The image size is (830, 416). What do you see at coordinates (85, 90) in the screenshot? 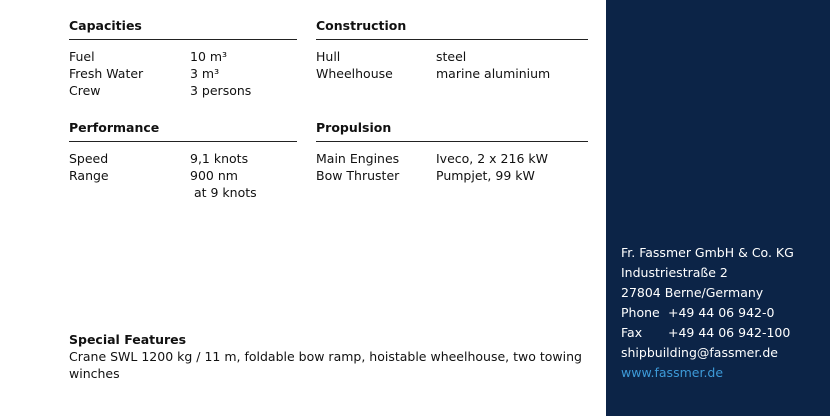
I see `spec-label: Crew` at bounding box center [85, 90].